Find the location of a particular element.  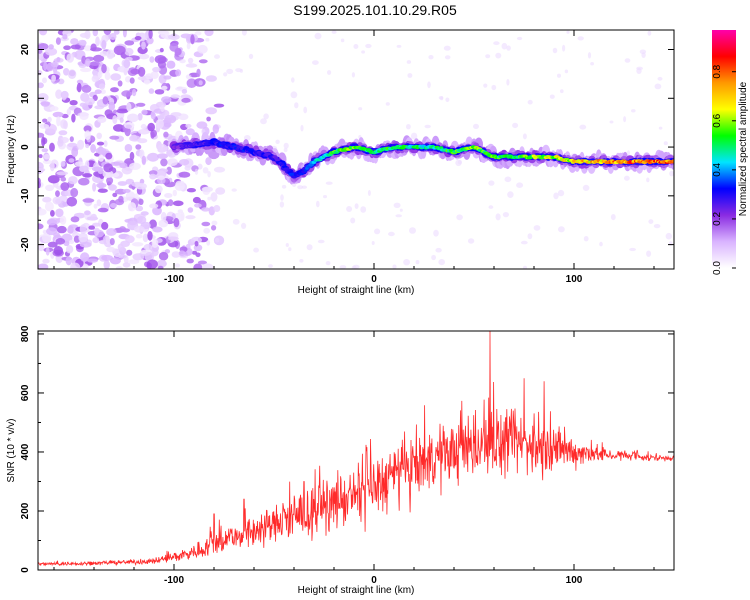

figure-title: S199.2025.101.10.29.R05 is located at coordinates (375, 10).